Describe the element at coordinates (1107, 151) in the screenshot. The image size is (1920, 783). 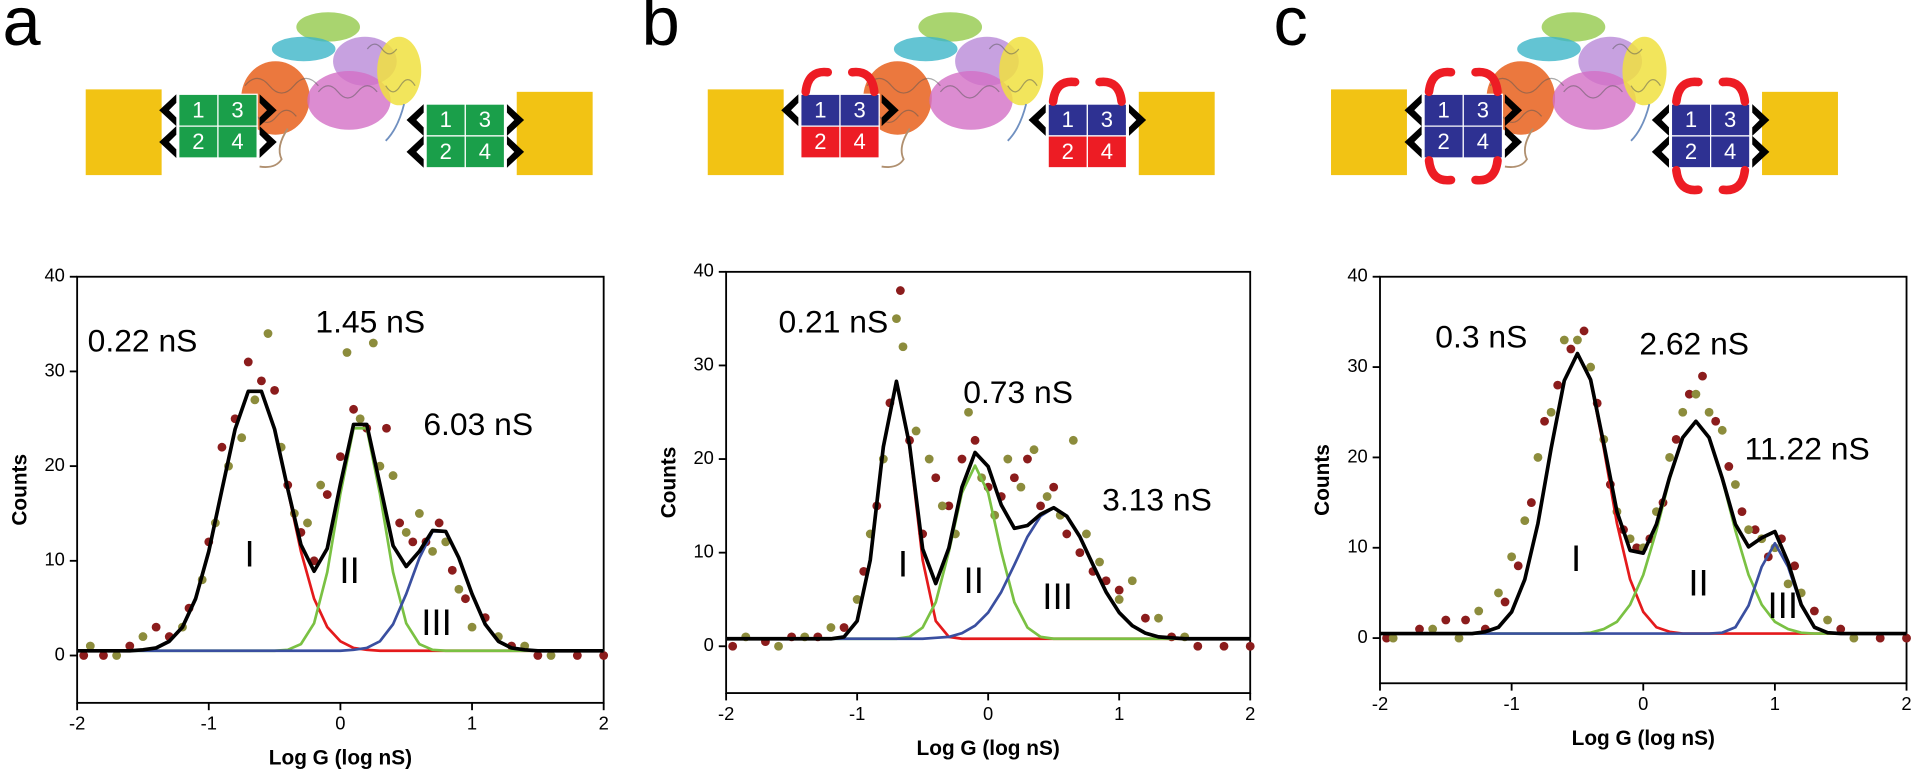
I see `module-label: 4` at that location.